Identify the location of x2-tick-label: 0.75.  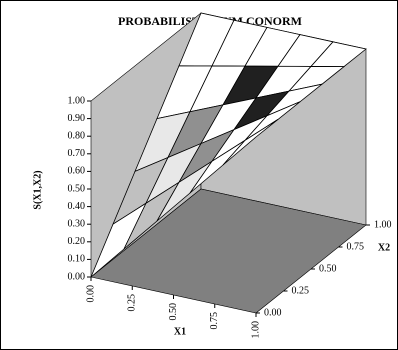
(356, 246).